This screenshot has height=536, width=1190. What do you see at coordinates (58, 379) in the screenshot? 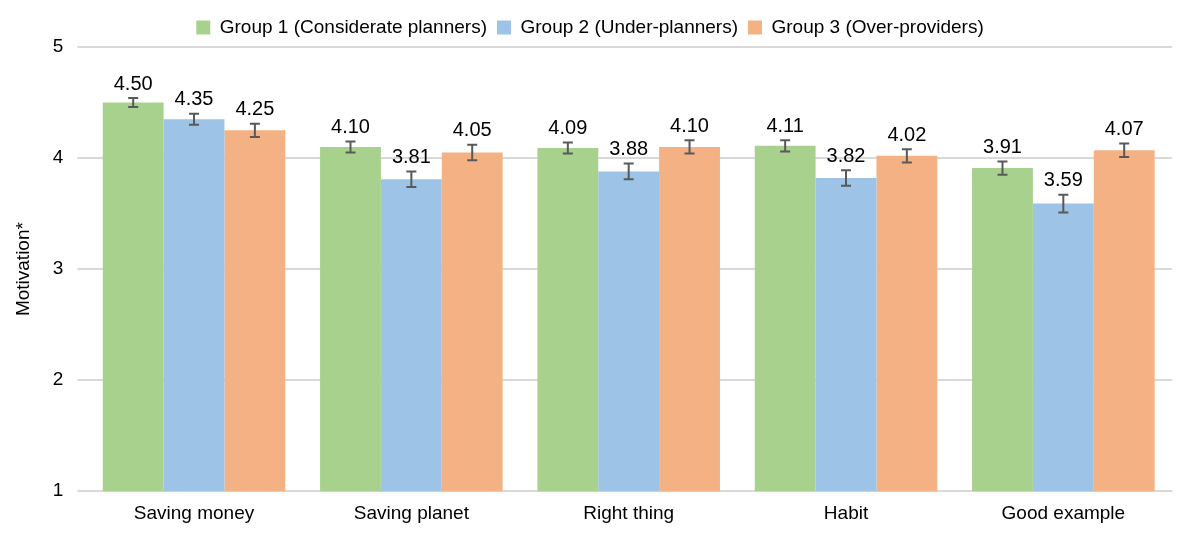
I see `y-tick-label: 2` at bounding box center [58, 379].